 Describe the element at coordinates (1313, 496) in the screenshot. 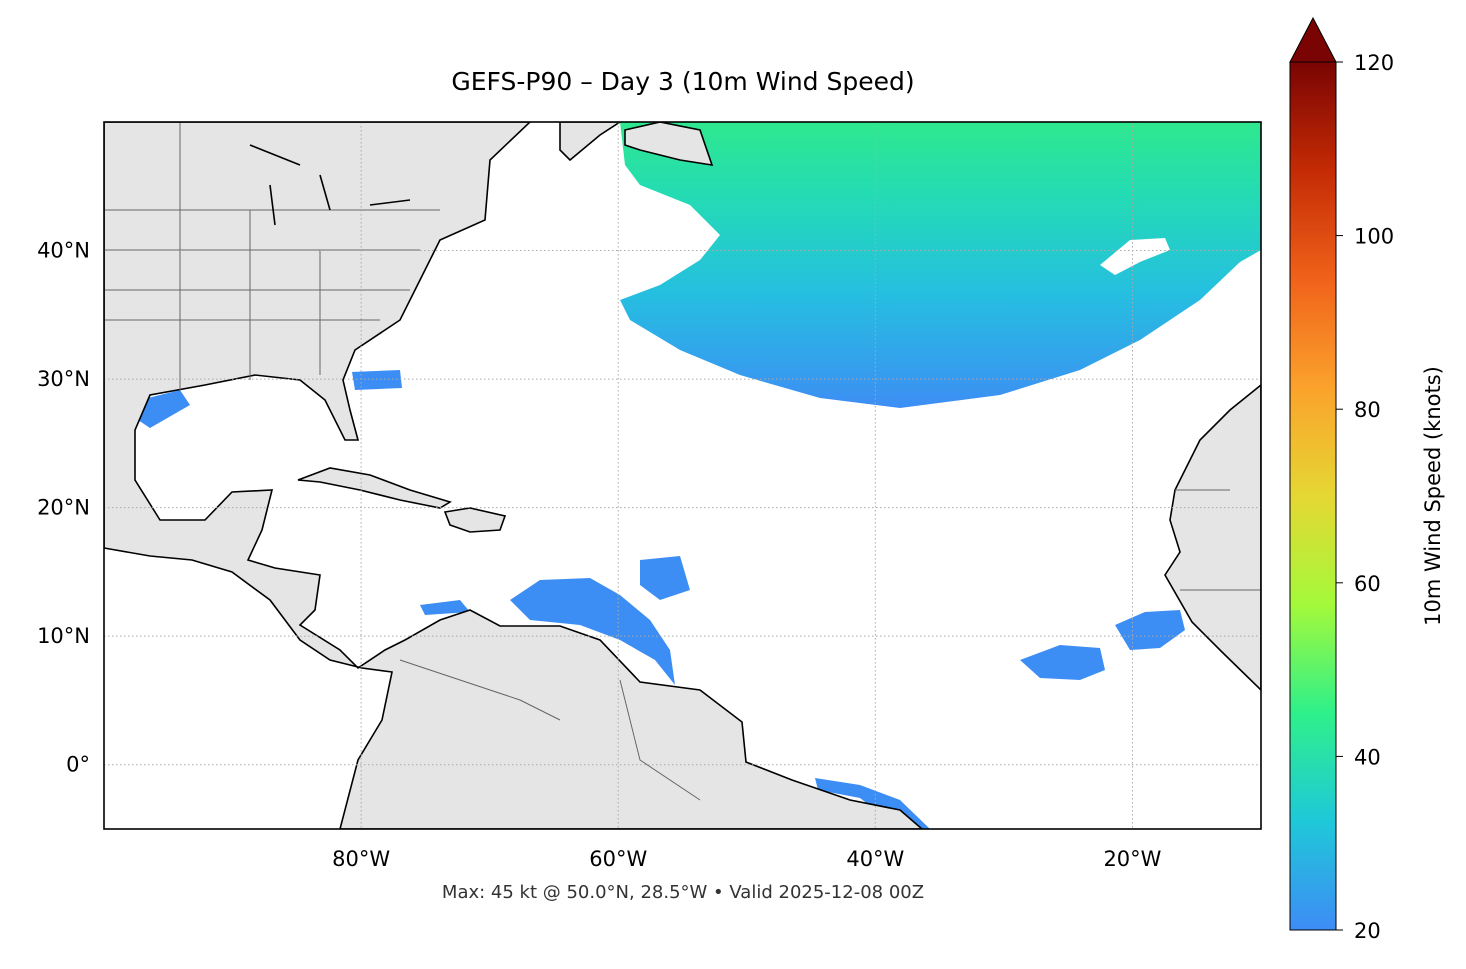

I see `colorbar` at that location.